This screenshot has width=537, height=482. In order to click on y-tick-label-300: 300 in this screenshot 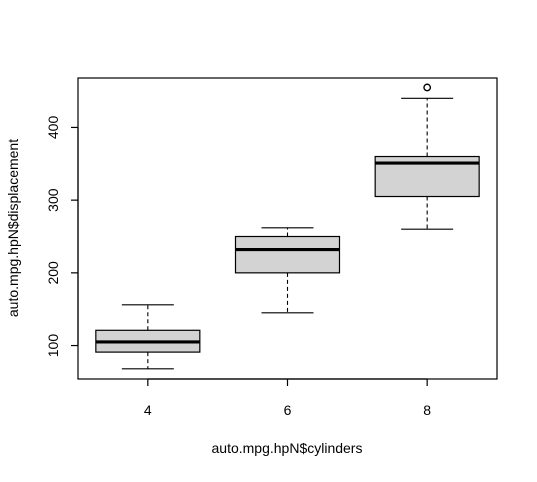, I will do `click(53, 200)`.